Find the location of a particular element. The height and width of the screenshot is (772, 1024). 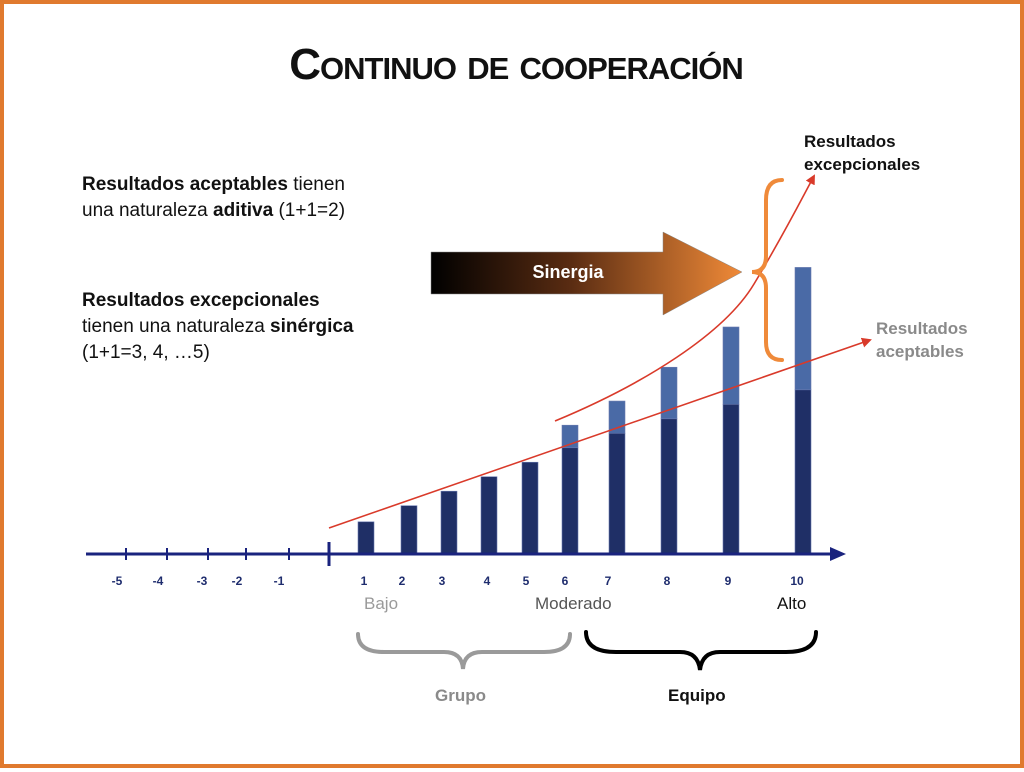

axis-tick-label: -3 is located at coordinates (202, 581).